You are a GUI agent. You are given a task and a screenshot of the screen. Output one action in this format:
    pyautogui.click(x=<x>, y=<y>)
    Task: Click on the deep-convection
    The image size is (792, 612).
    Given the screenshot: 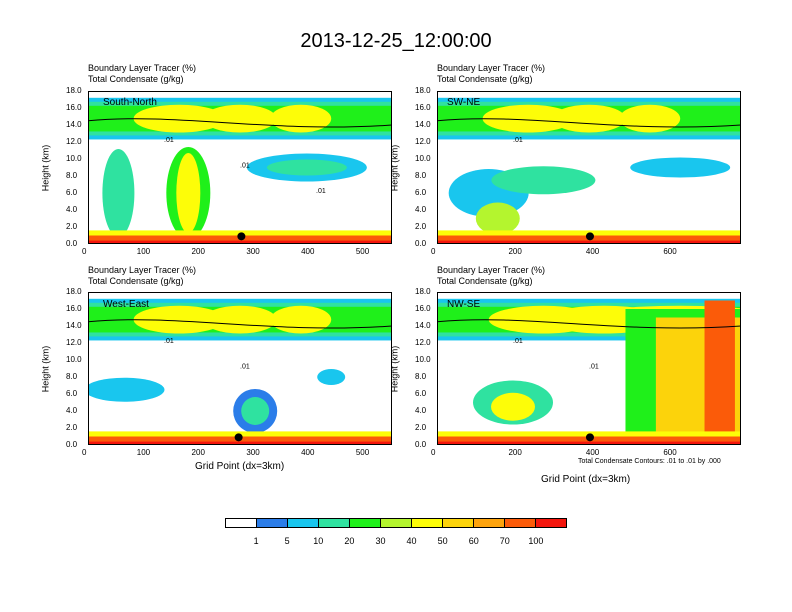 What is the action you would take?
    pyautogui.click(x=719, y=368)
    